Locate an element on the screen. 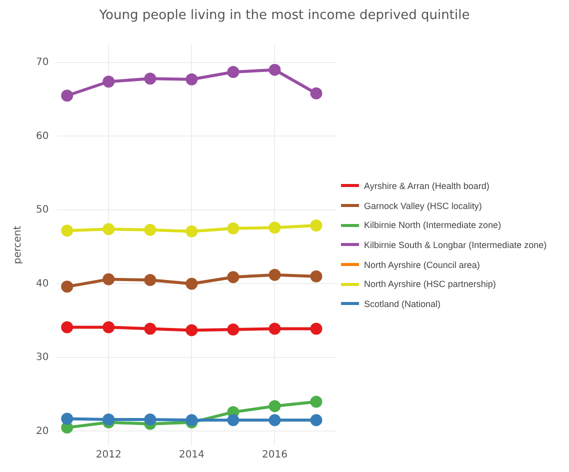 This screenshot has width=569, height=472. x-tick-label: 2016 is located at coordinates (275, 455).